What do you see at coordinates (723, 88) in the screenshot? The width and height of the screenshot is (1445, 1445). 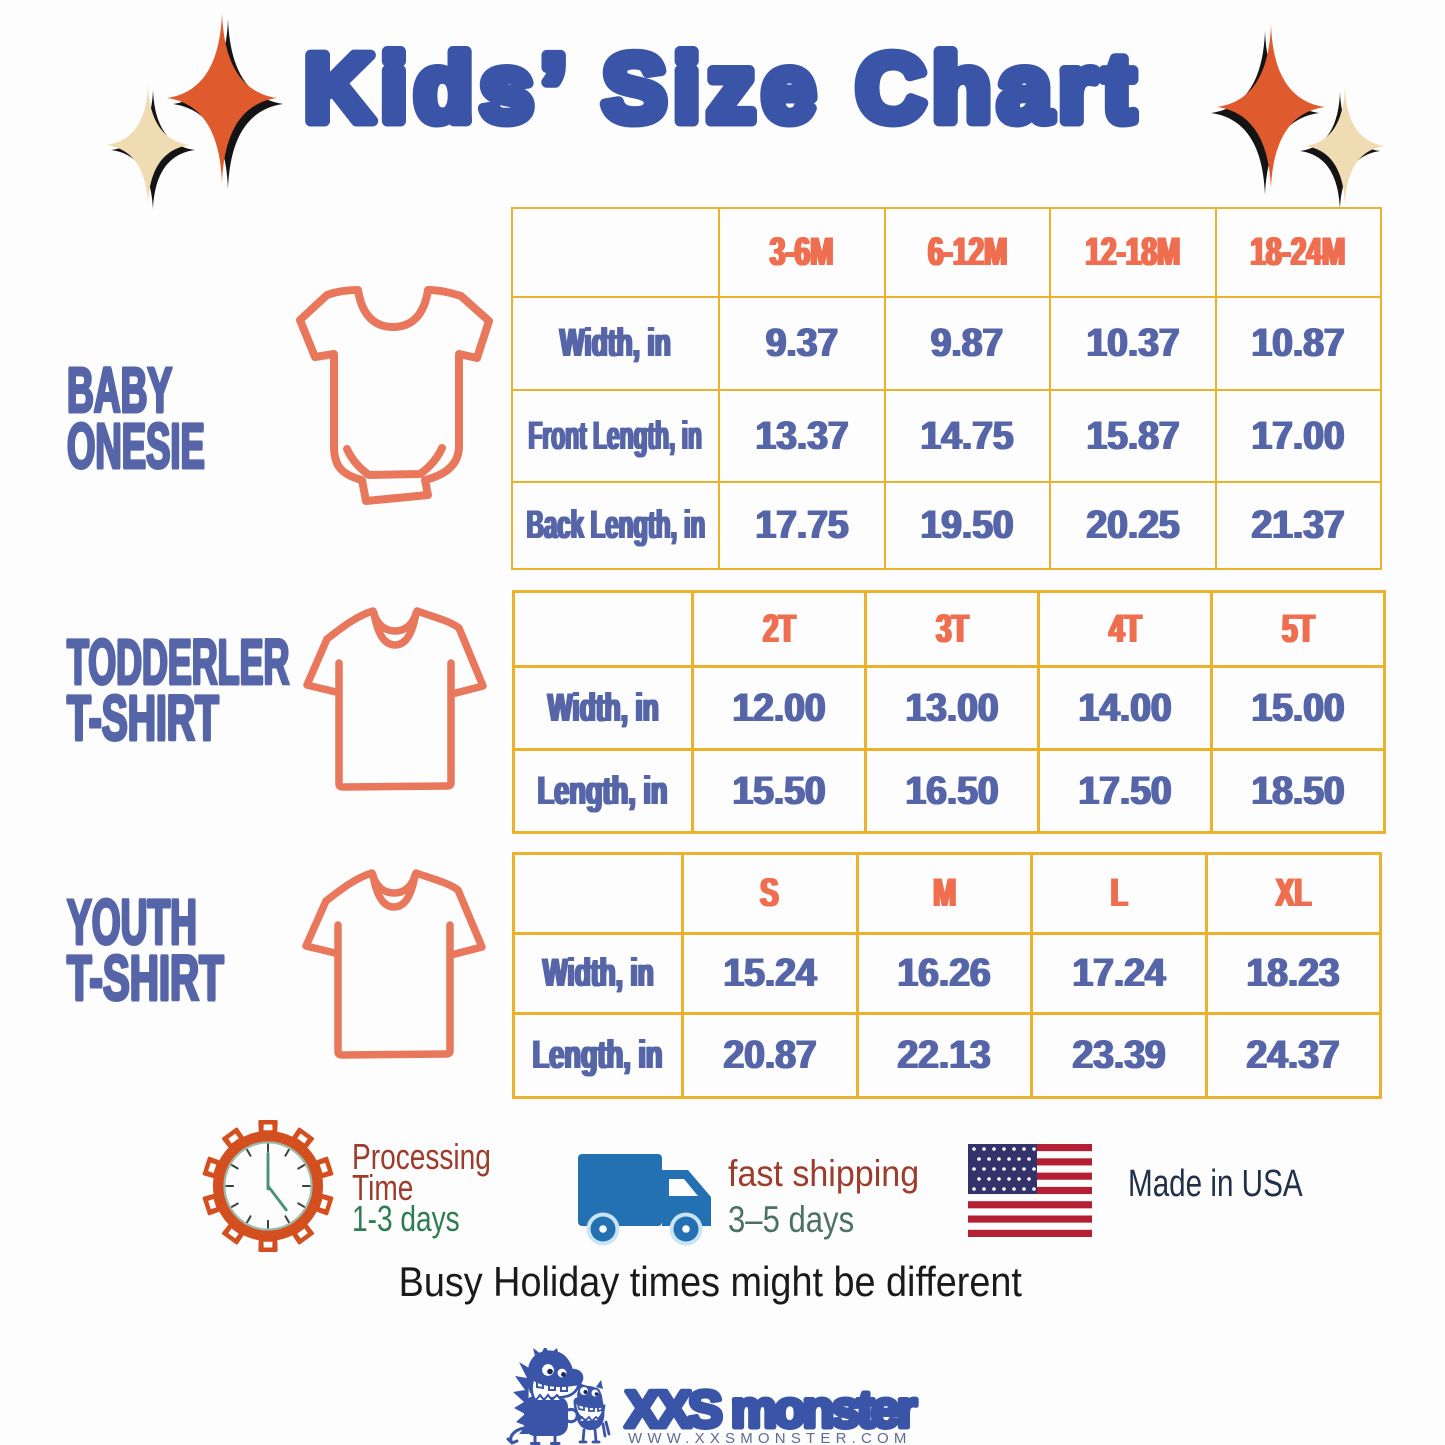 I see `svg-text: Kids’ Size Chart` at bounding box center [723, 88].